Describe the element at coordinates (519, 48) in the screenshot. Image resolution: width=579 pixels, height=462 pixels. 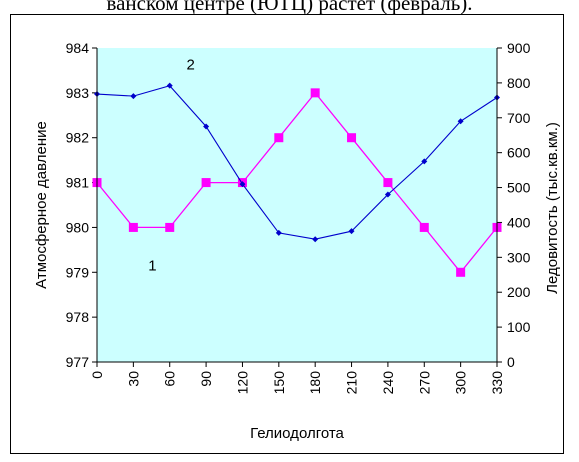
I see `right-tick-label: 900` at that location.